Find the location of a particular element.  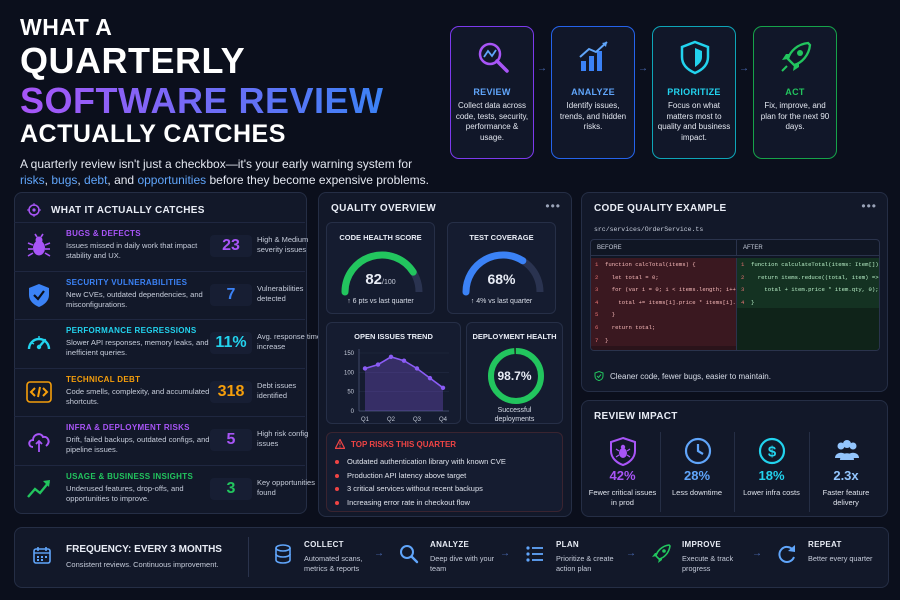

series-area is located at coordinates (404, 383).